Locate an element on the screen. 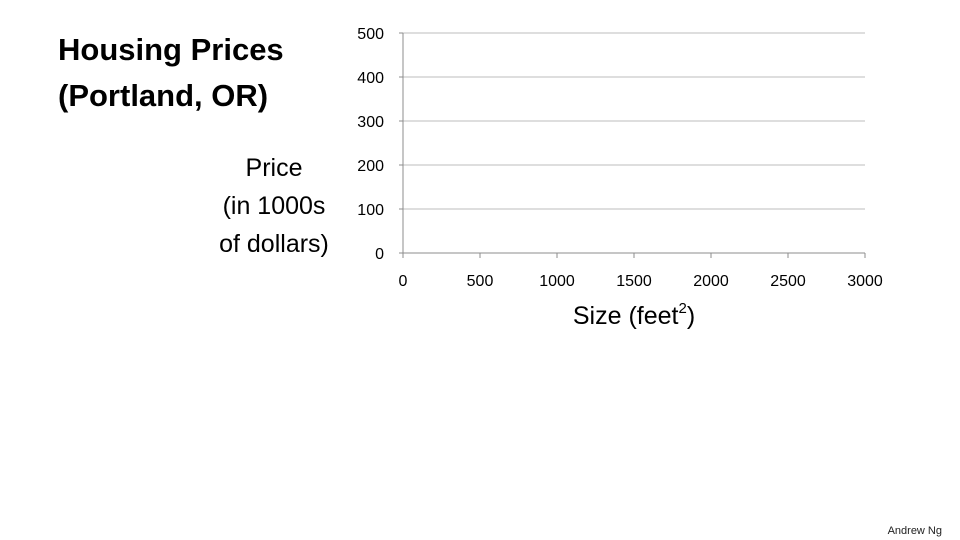 Image resolution: width=960 pixels, height=540 pixels. x-axis-label-suffix: ) is located at coordinates (691, 316).